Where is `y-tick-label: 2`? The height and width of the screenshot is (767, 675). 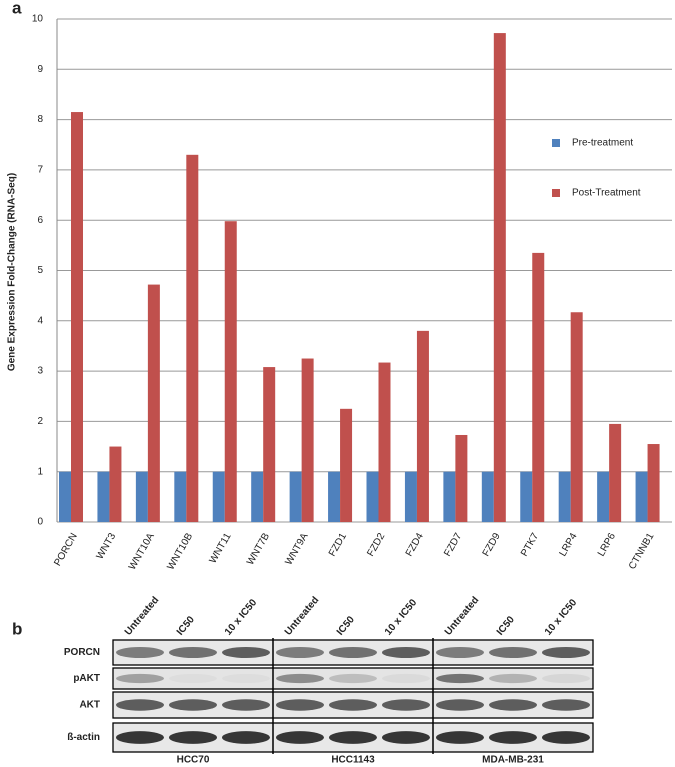 y-tick-label: 2 is located at coordinates (40, 421).